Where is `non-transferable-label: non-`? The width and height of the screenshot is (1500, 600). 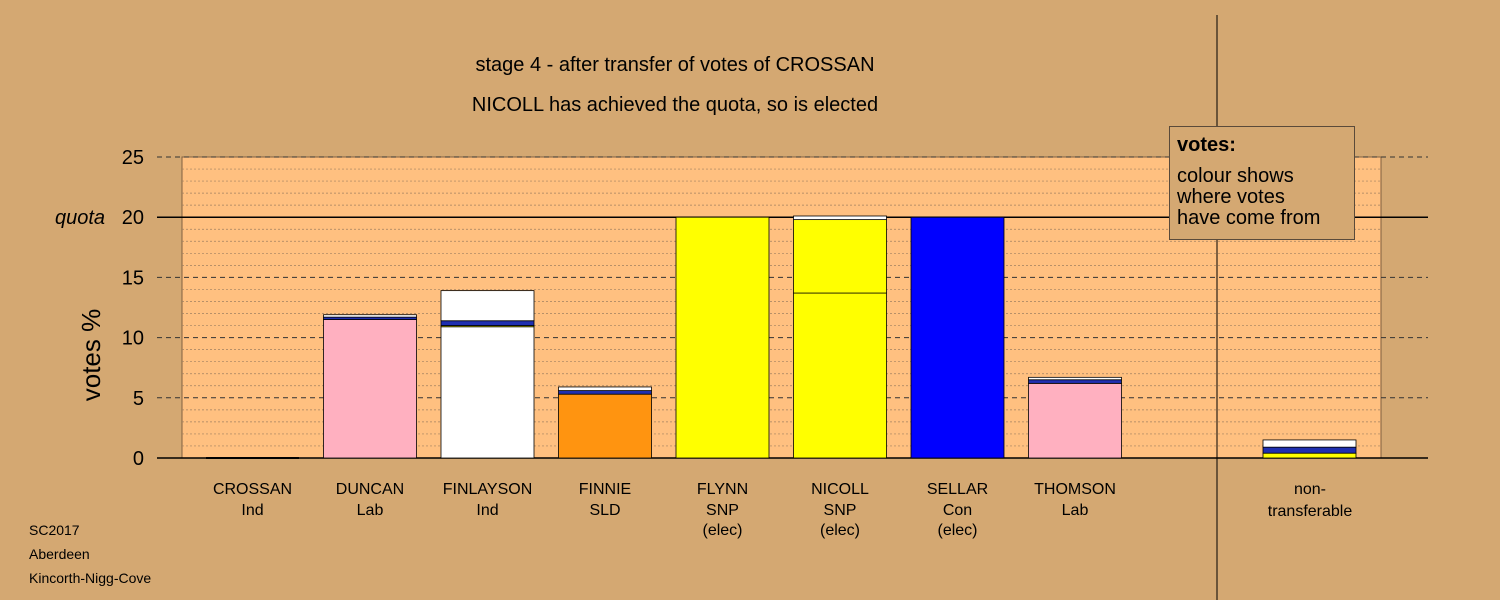 non-transferable-label: non- is located at coordinates (1310, 489).